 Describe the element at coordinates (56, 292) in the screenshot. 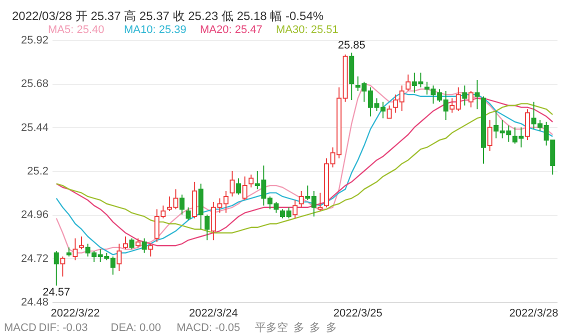

I see `annotation: 24.57` at that location.